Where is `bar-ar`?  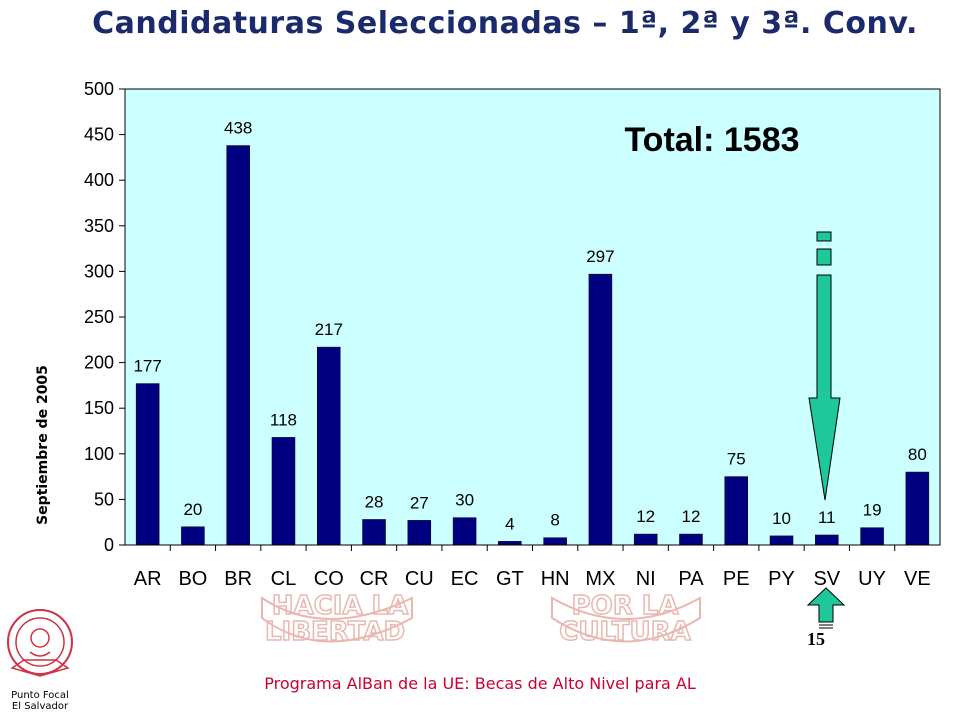 bar-ar is located at coordinates (147, 464).